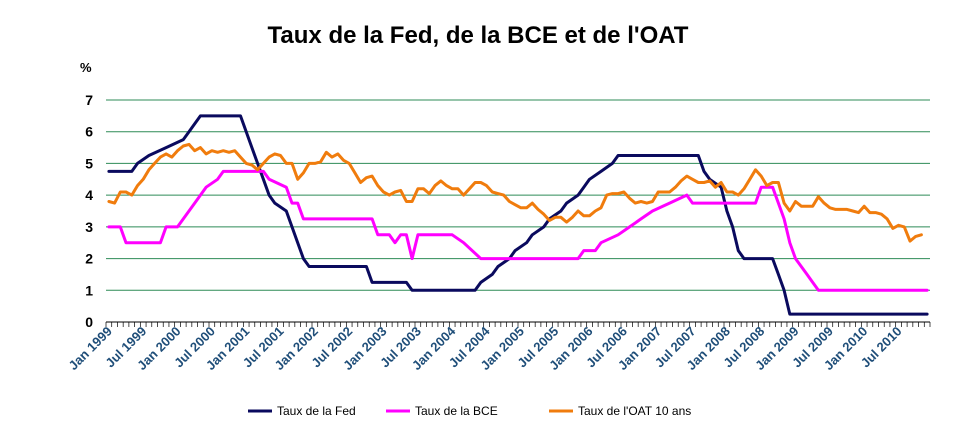 The width and height of the screenshot is (956, 439). What do you see at coordinates (89, 195) in the screenshot?
I see `y-tick-label: 4` at bounding box center [89, 195].